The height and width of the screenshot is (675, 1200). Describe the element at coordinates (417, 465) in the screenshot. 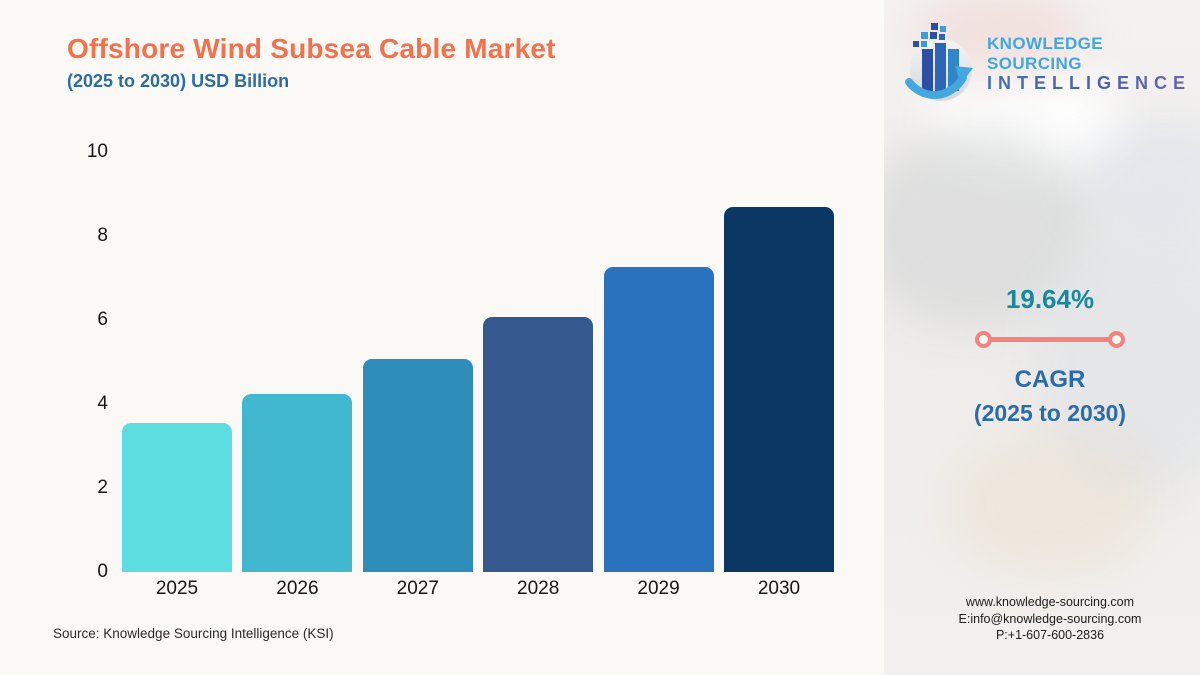

I see `bar-2027` at that location.